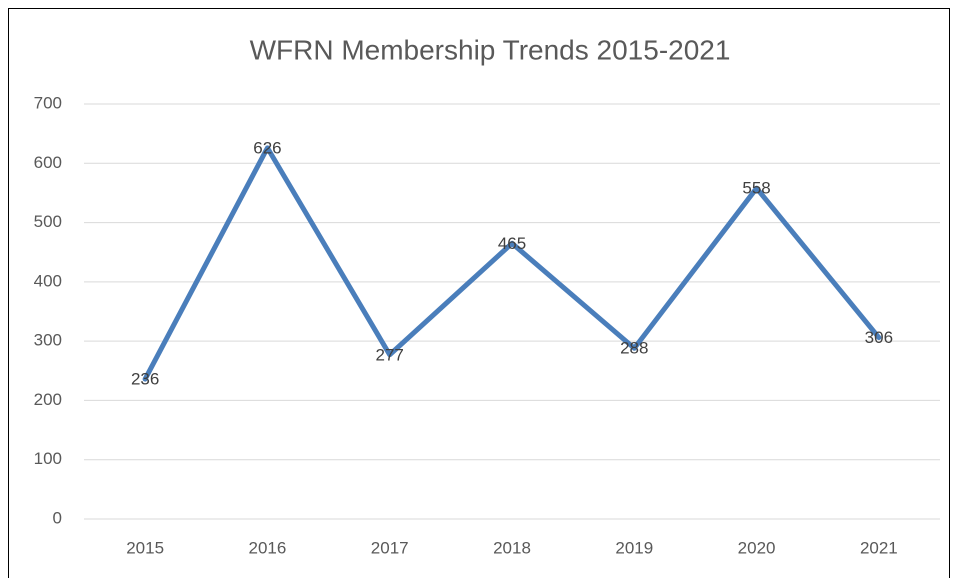 The image size is (959, 578). I want to click on data-label: 465, so click(512, 243).